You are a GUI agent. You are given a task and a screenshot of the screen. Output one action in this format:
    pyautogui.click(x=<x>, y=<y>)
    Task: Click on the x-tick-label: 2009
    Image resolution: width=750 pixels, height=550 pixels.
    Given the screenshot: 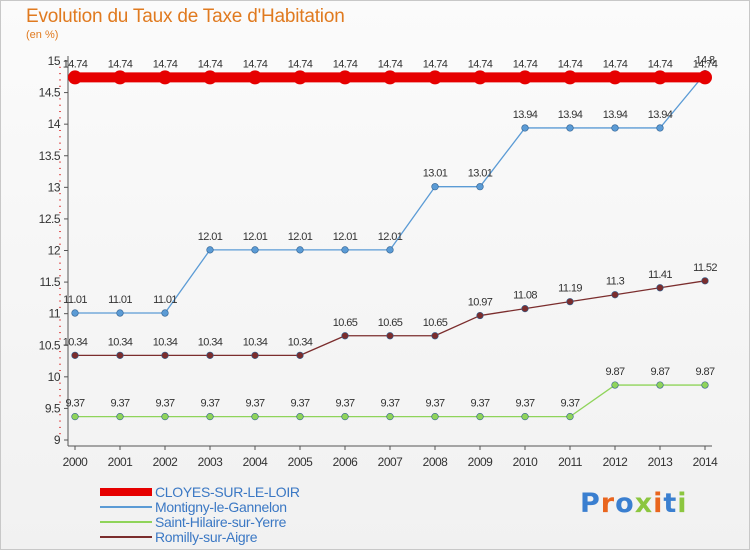 What is the action you would take?
    pyautogui.click(x=481, y=462)
    